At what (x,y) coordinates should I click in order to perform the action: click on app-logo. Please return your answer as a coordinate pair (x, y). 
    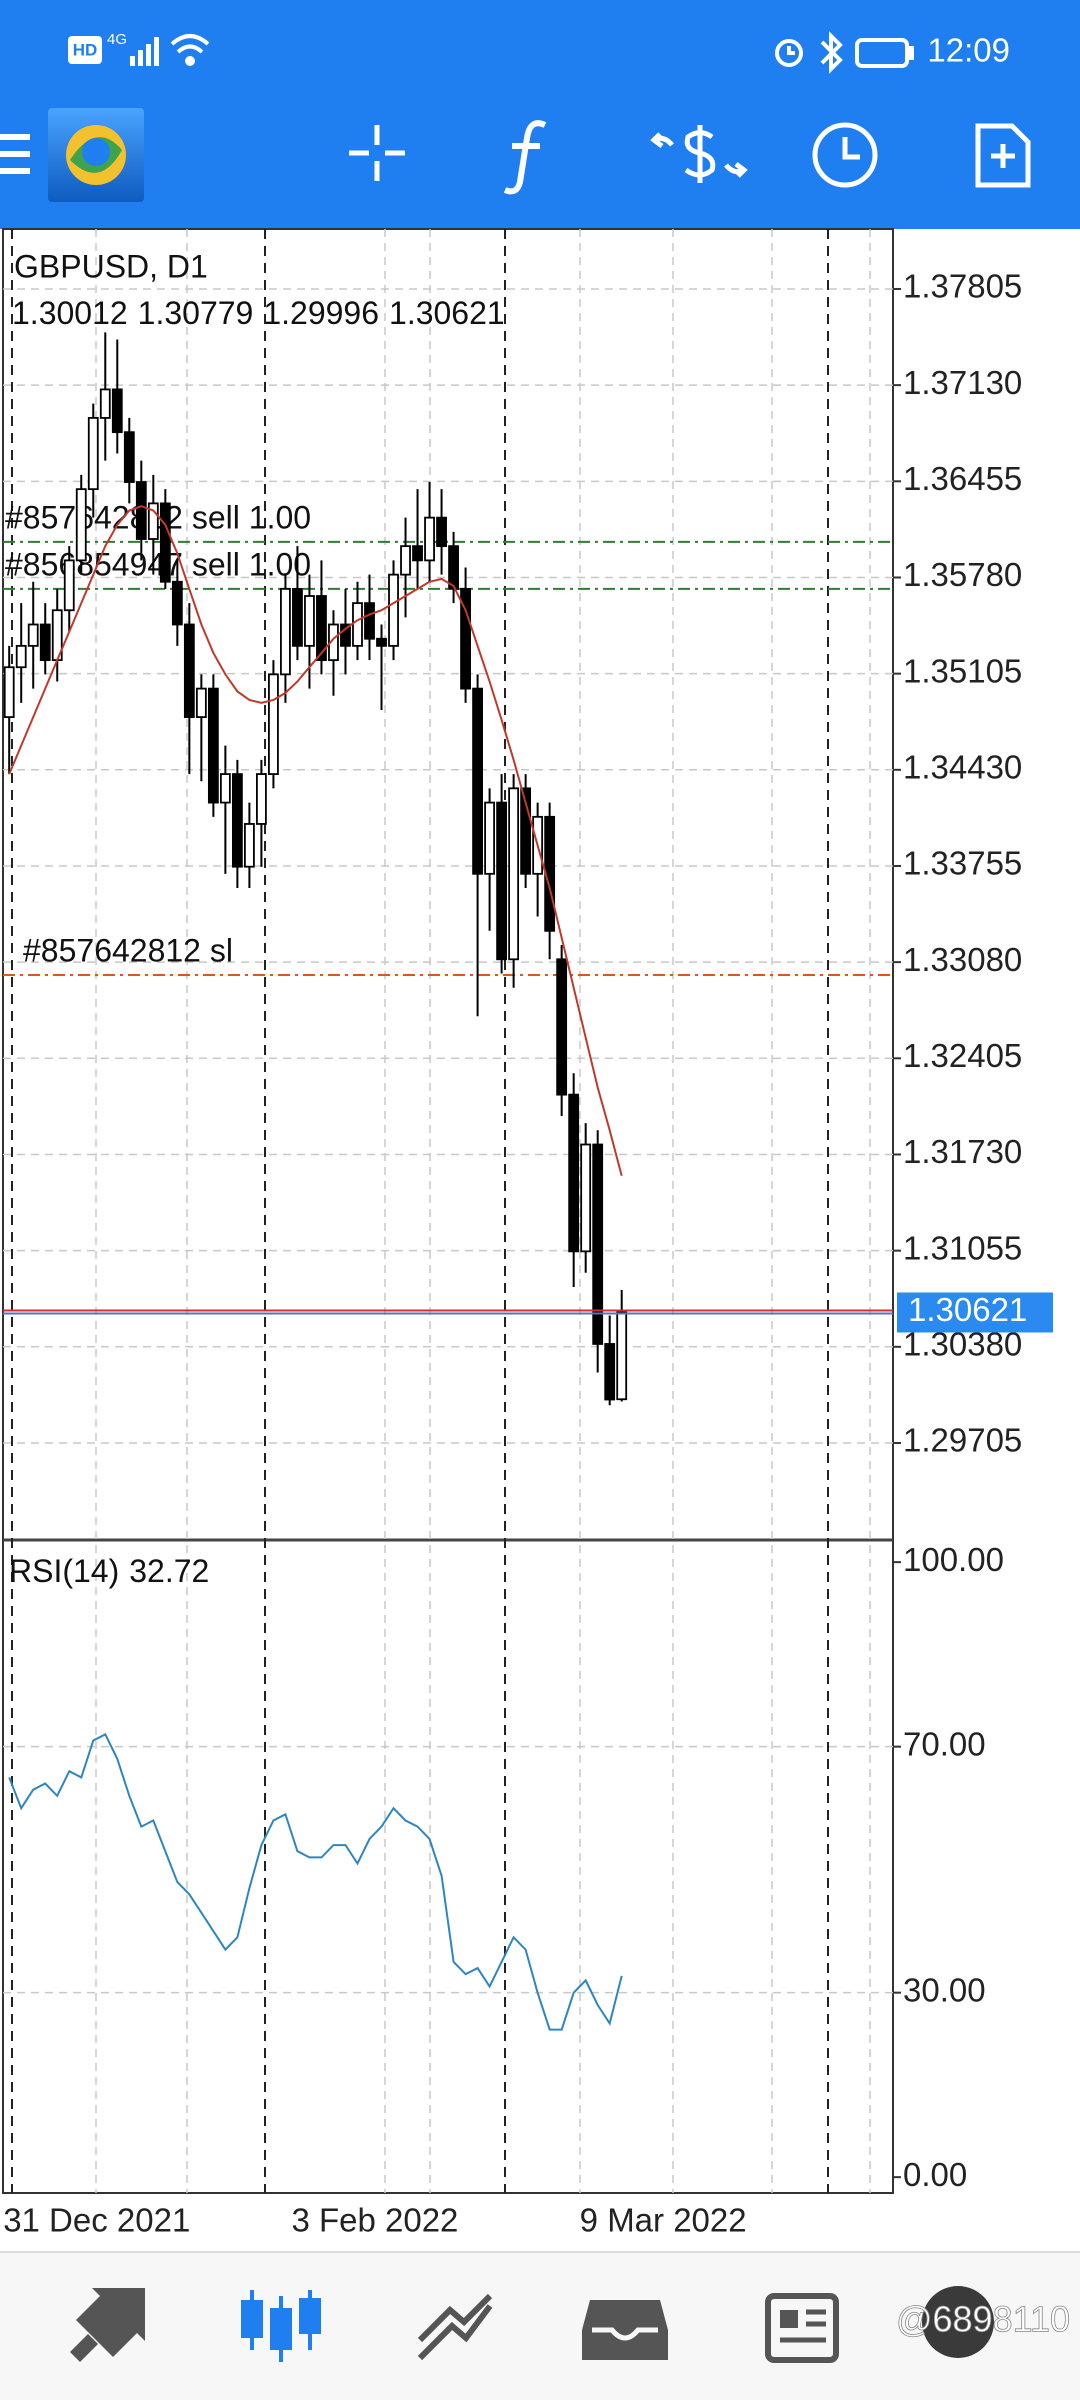
    Looking at the image, I should click on (96, 155).